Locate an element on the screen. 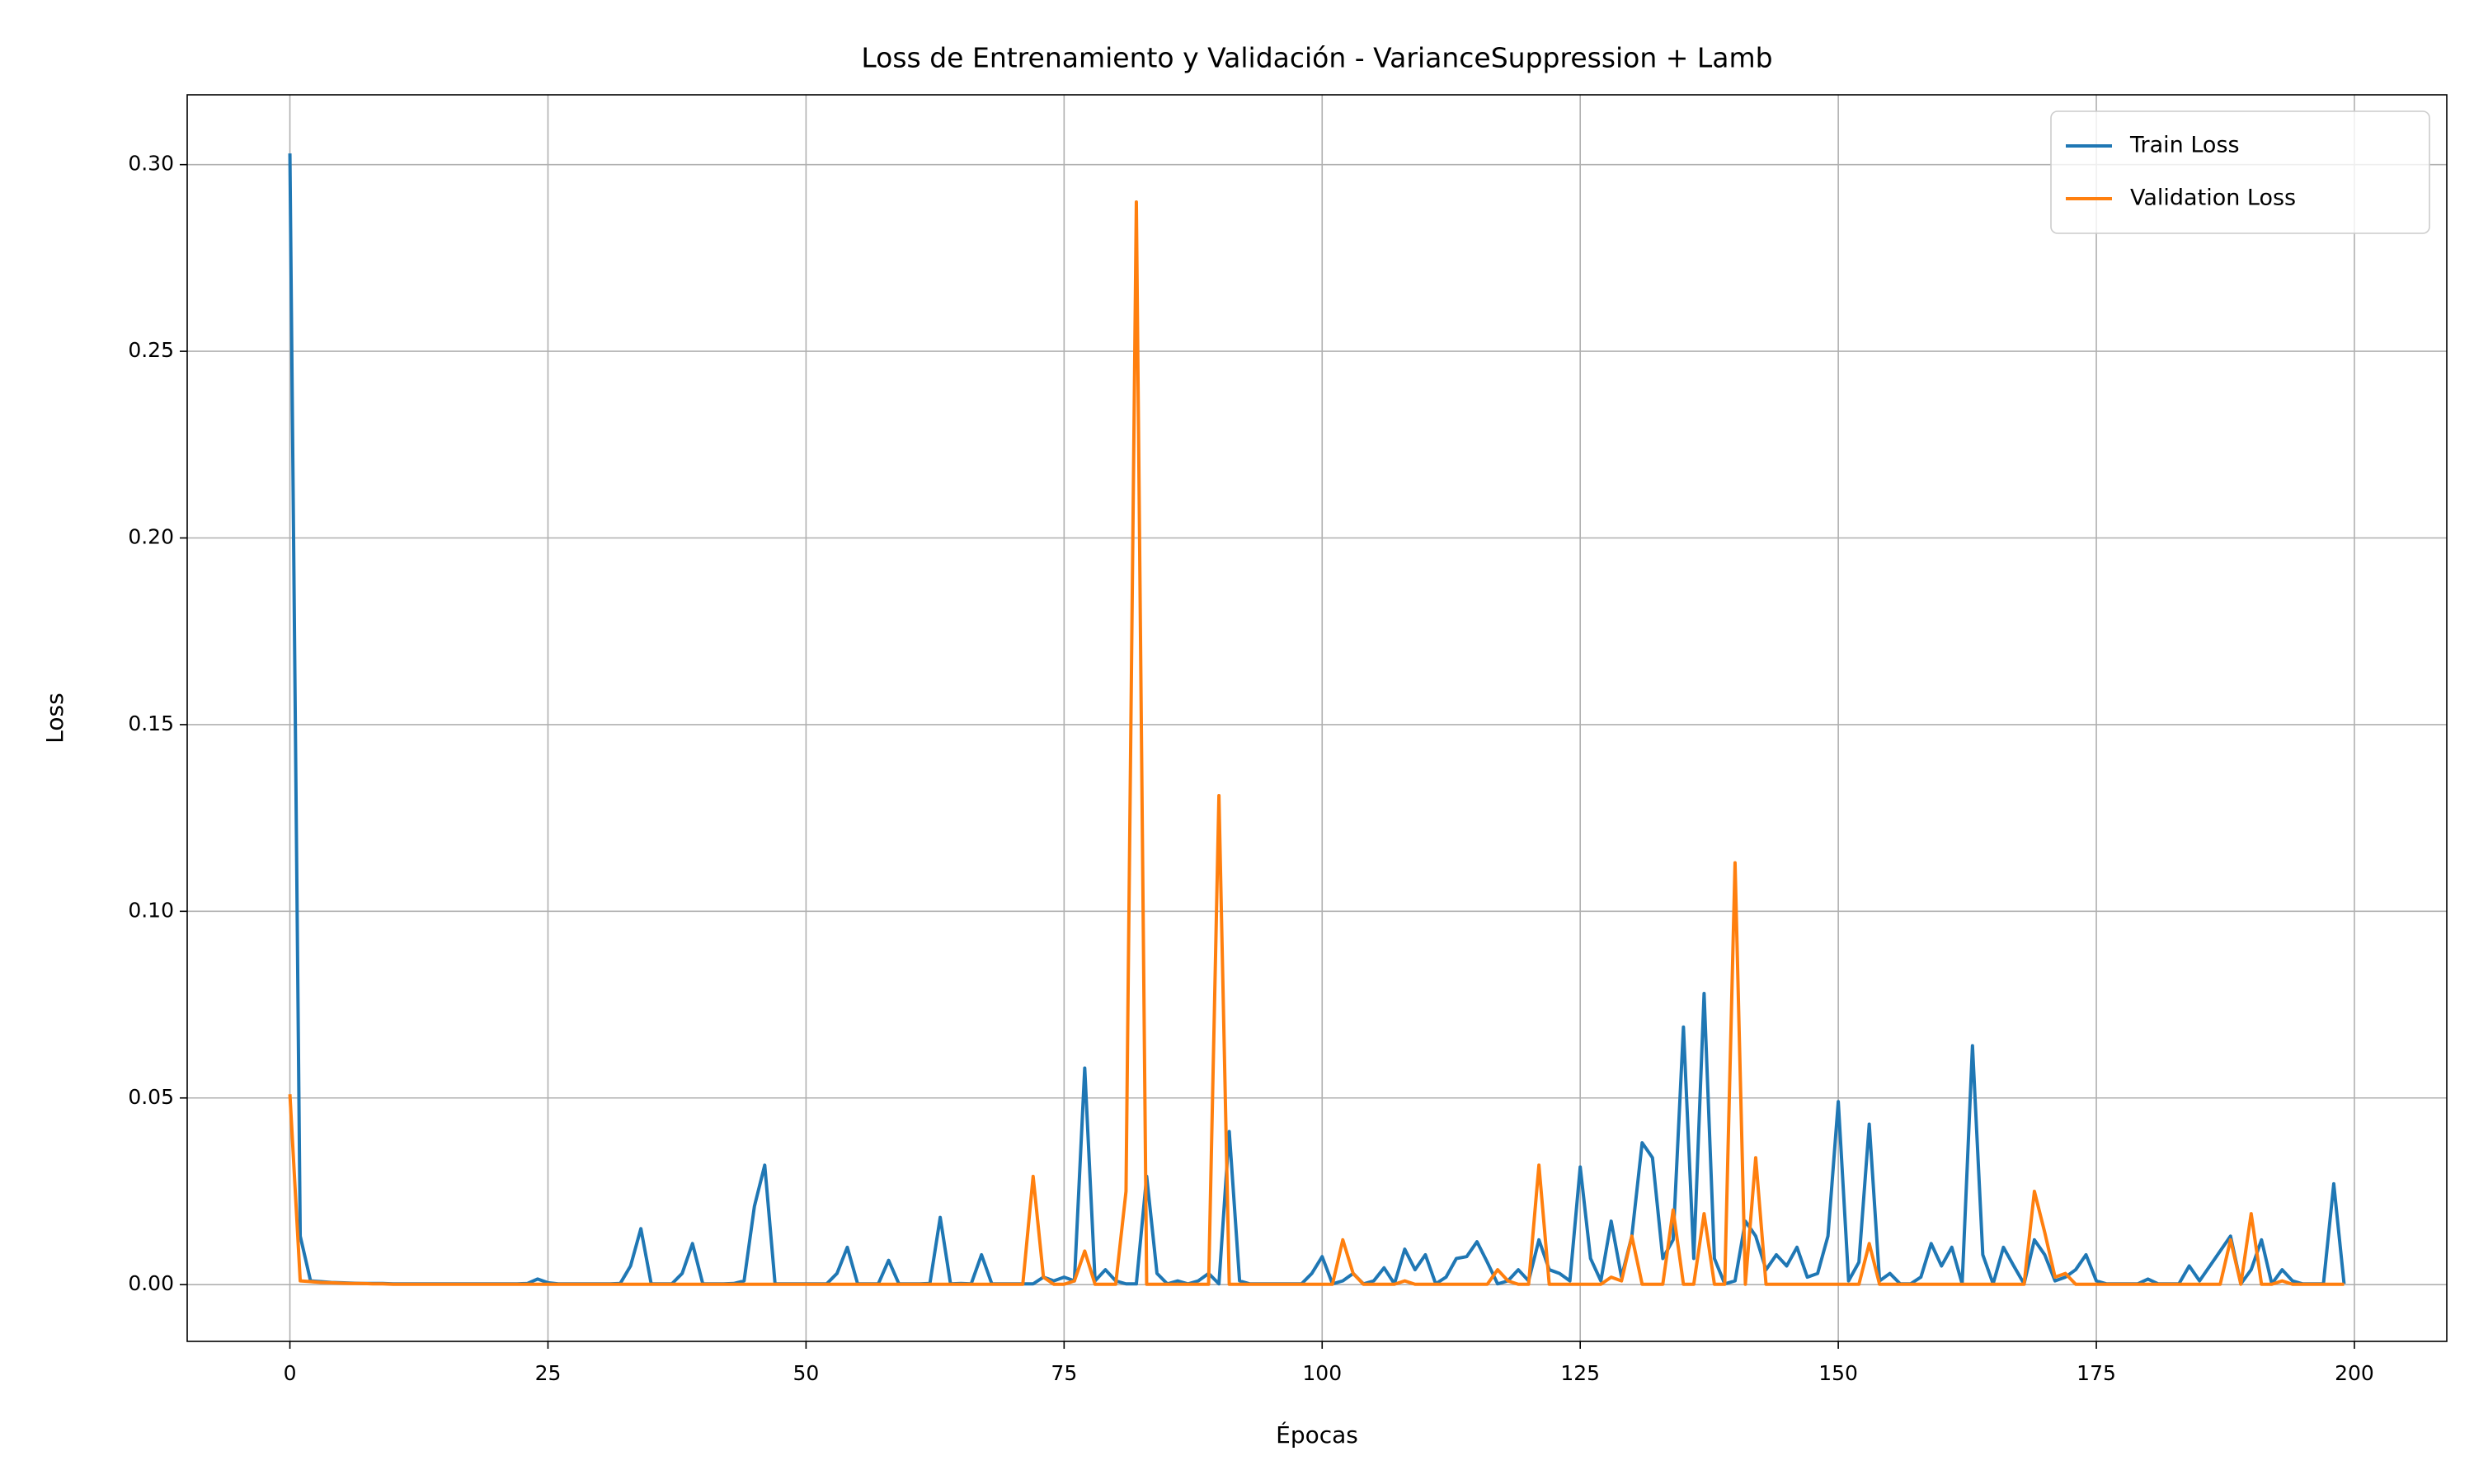 This screenshot has height=1484, width=2474. legend-label: Validation Loss is located at coordinates (2213, 198).